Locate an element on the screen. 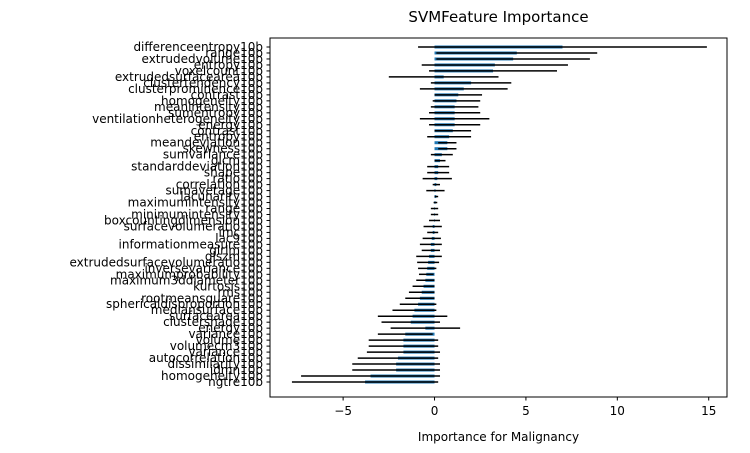 The height and width of the screenshot is (453, 750). x-axis-label: Importance for Malignancy is located at coordinates (498, 437).